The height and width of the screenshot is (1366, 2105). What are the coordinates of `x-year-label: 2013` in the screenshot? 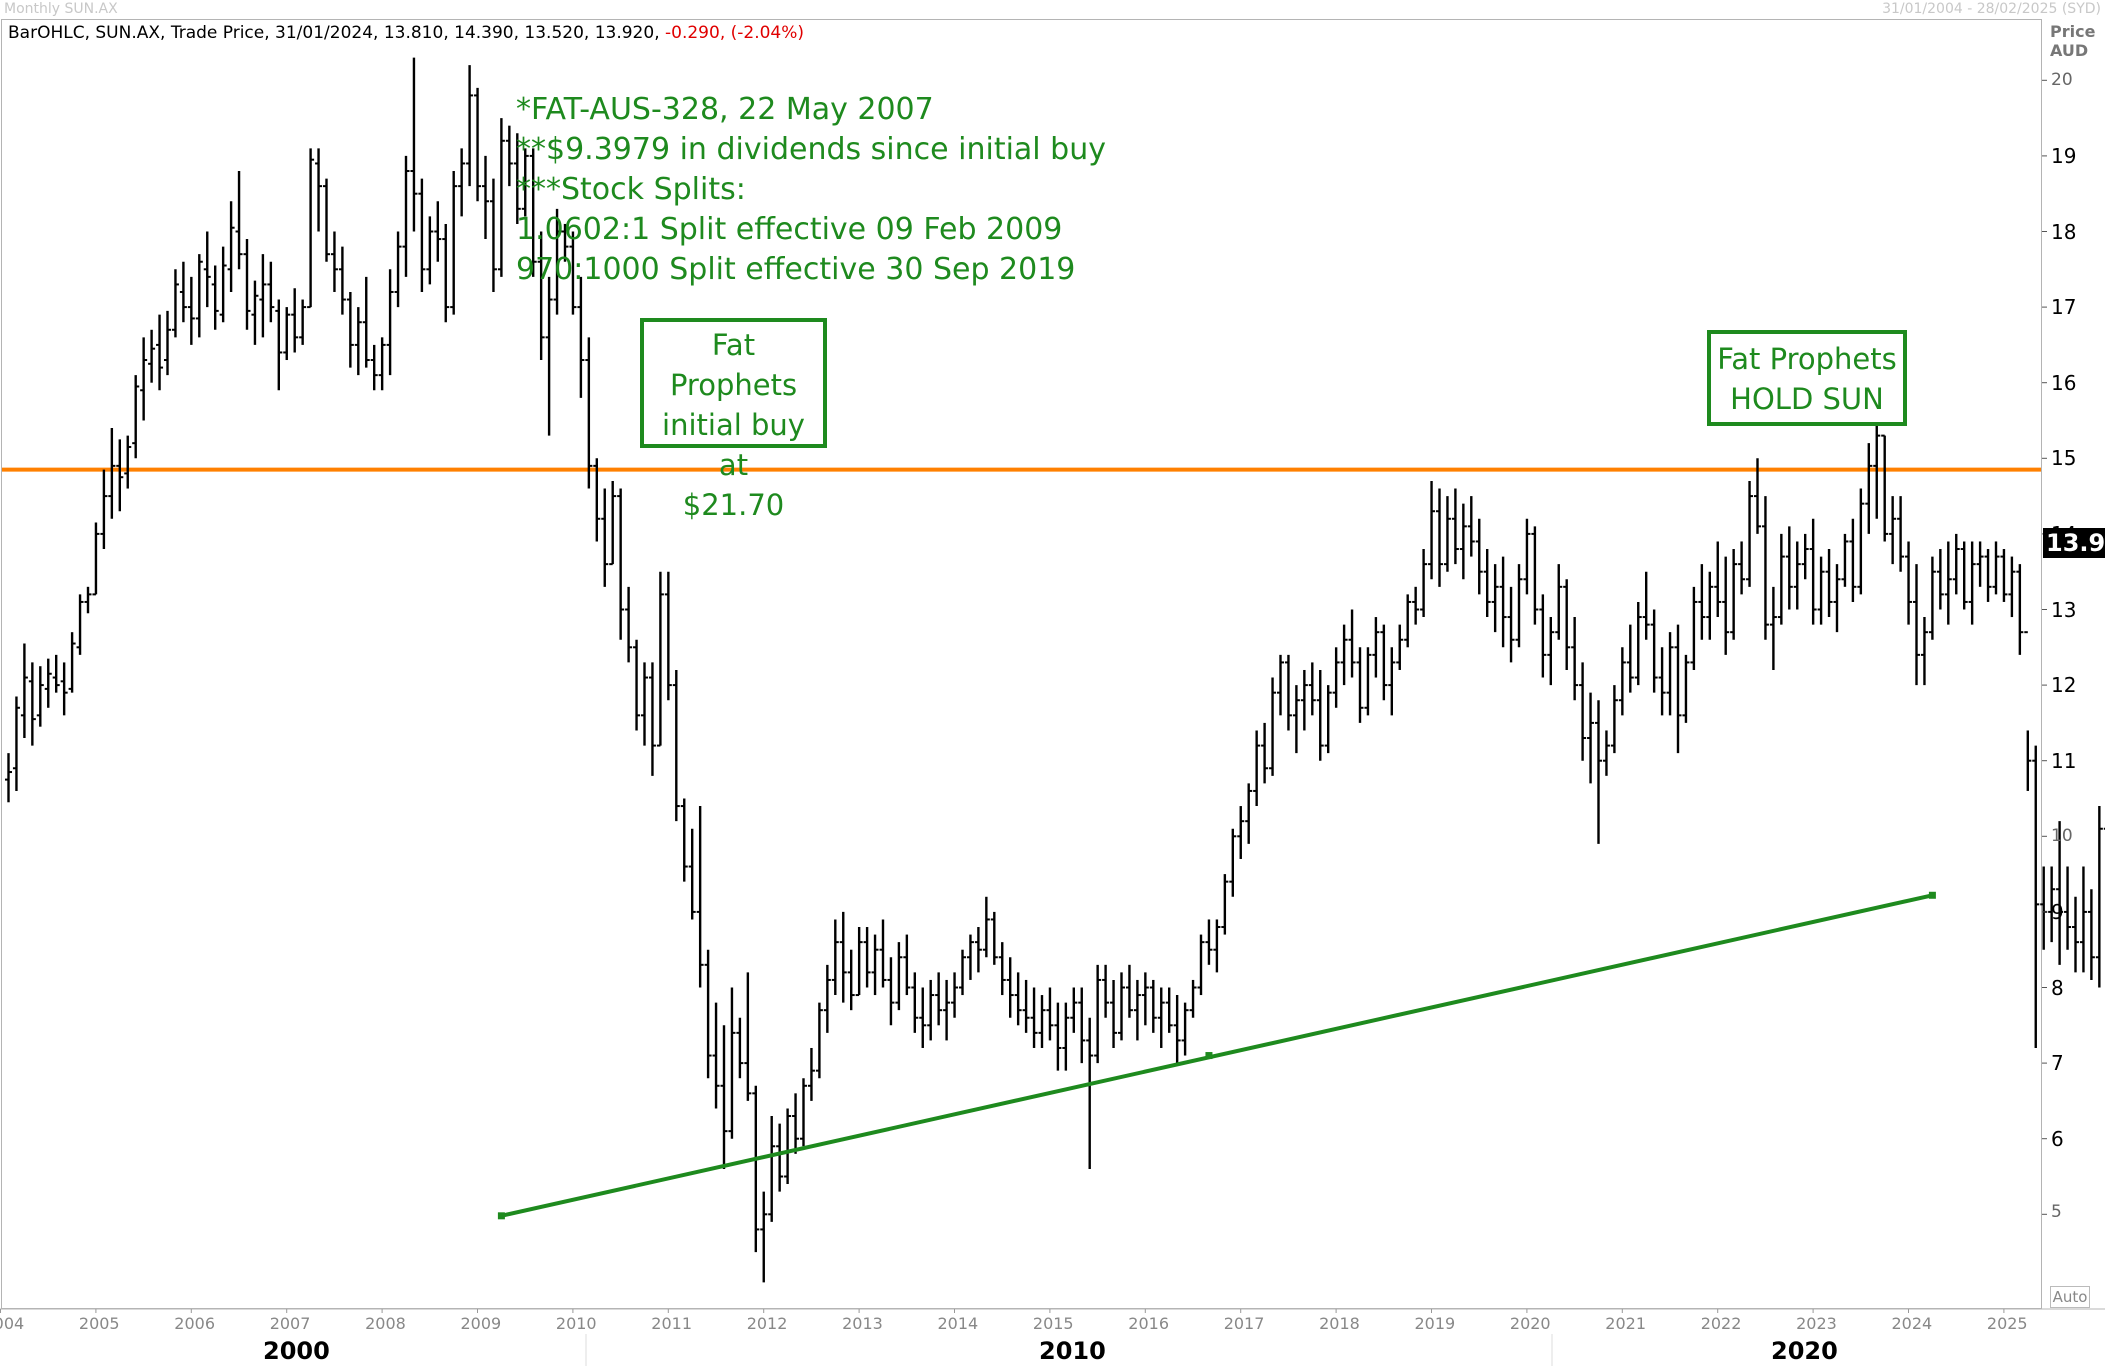 It's located at (862, 1323).